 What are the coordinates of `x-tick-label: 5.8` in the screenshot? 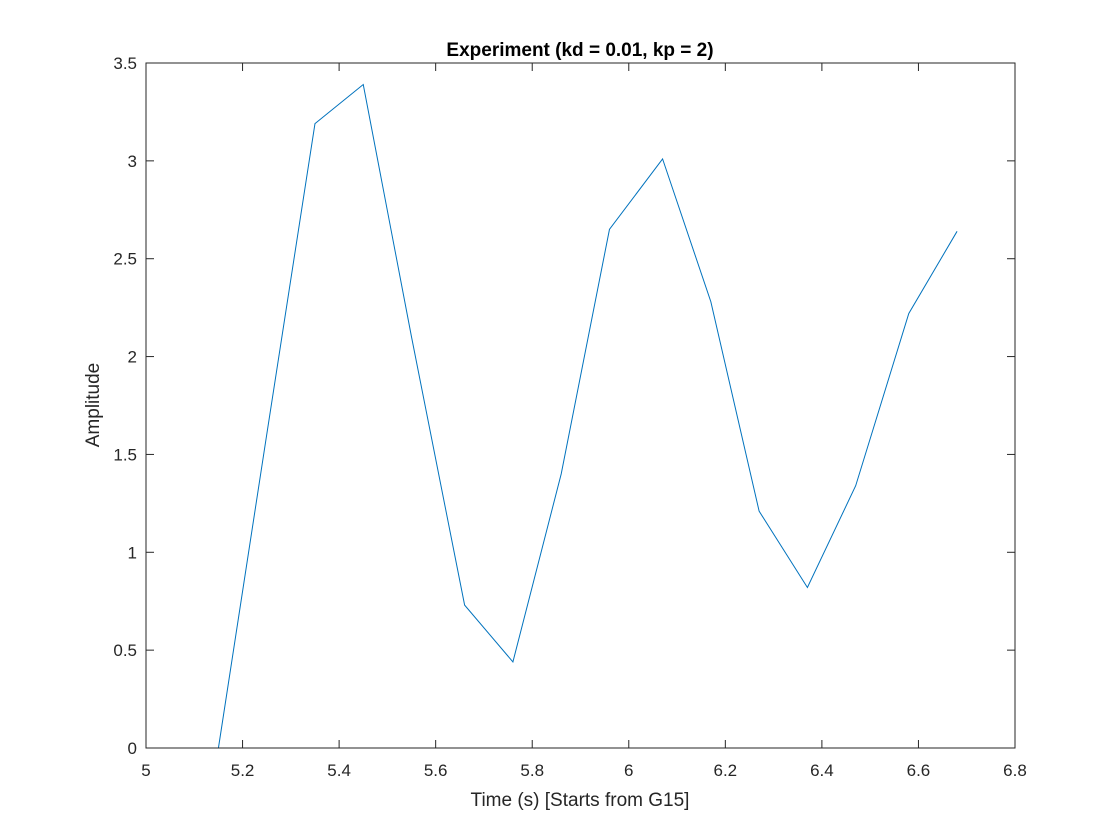 It's located at (532, 770).